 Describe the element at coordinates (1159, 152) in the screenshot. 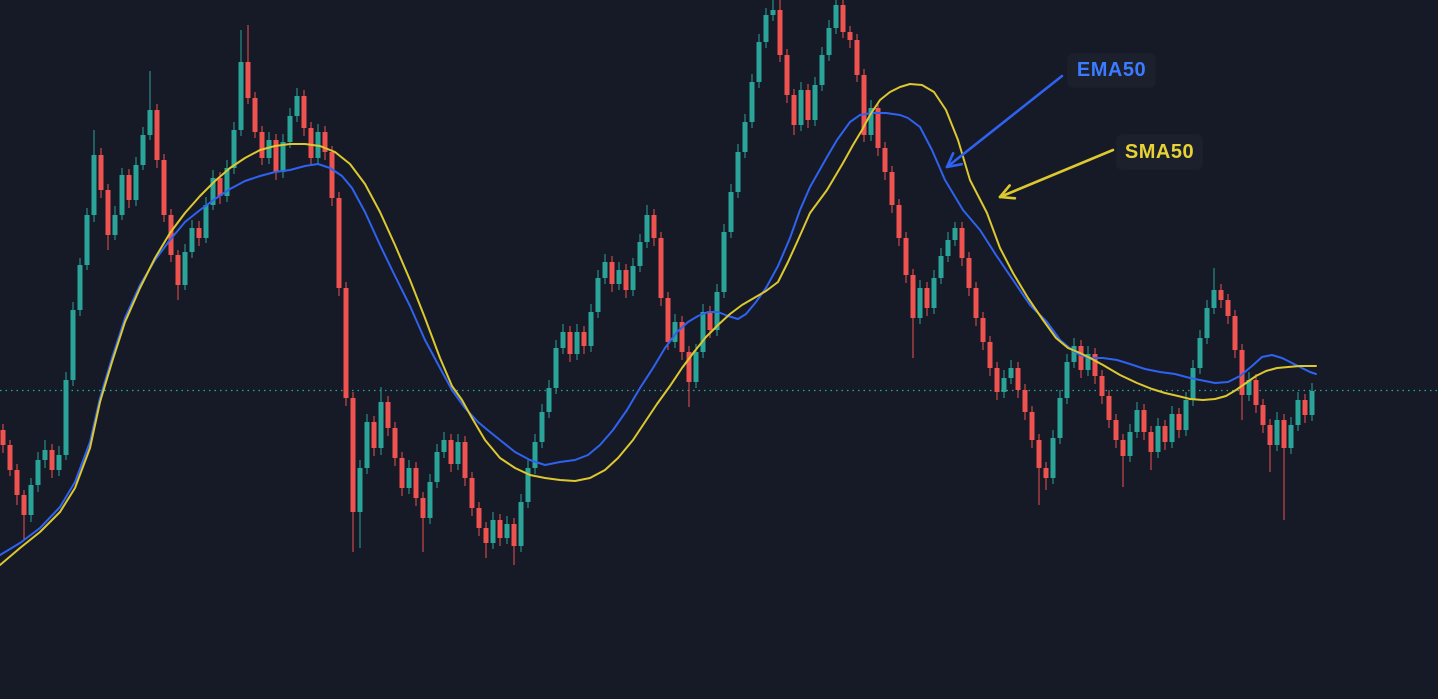

I see `sma50-label: SMA50` at that location.